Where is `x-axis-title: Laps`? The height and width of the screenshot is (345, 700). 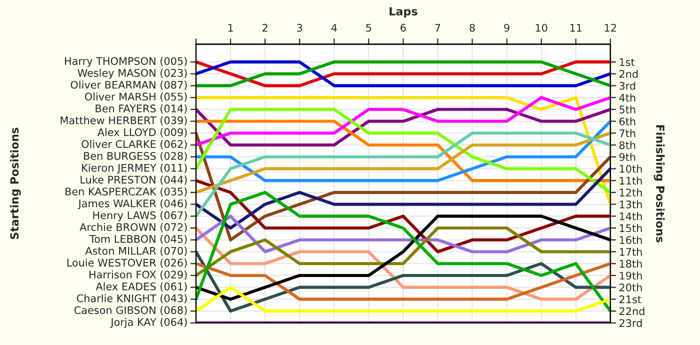 x-axis-title: Laps is located at coordinates (404, 12).